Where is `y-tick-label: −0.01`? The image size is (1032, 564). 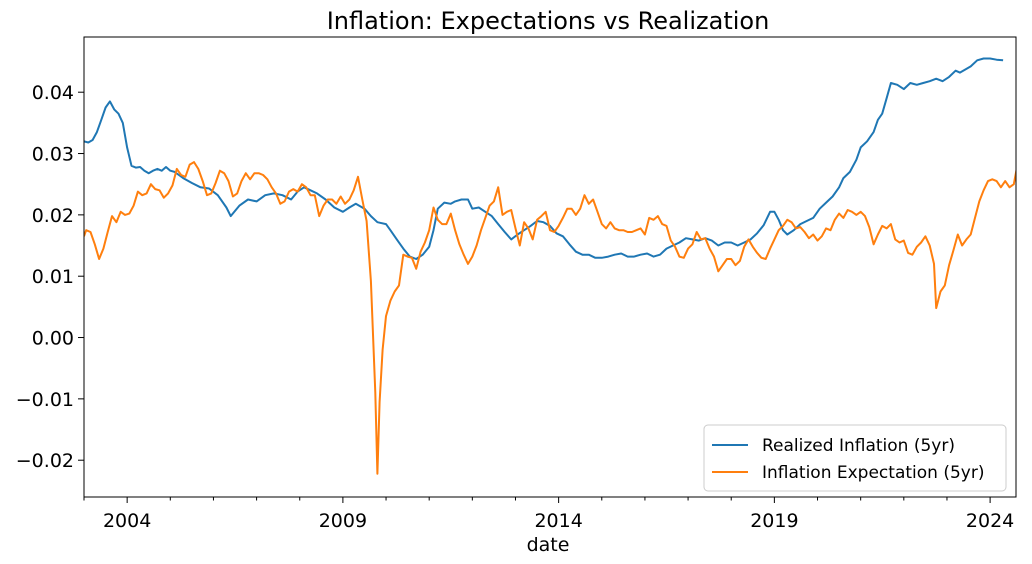 y-tick-label: −0.01 is located at coordinates (45, 400).